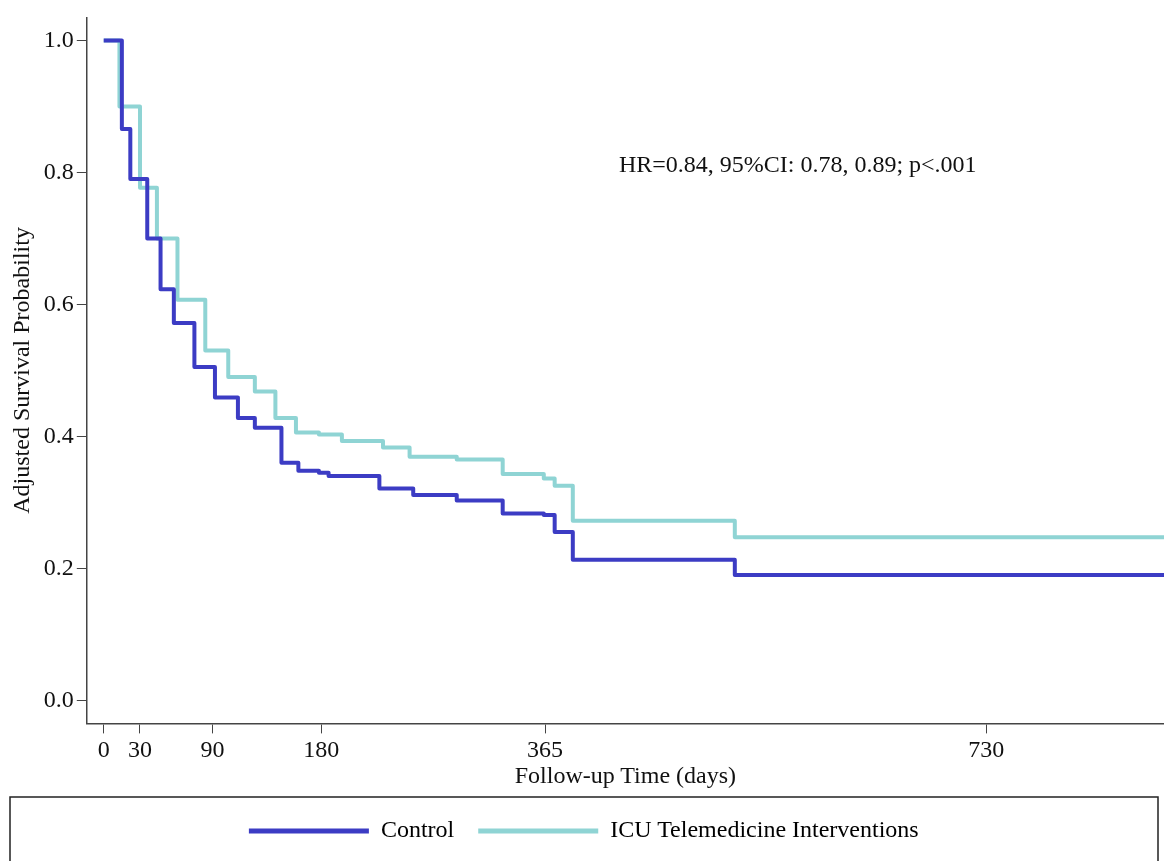  Describe the element at coordinates (764, 829) in the screenshot. I see `legend-label: ICU Telemedicine Interventions` at that location.